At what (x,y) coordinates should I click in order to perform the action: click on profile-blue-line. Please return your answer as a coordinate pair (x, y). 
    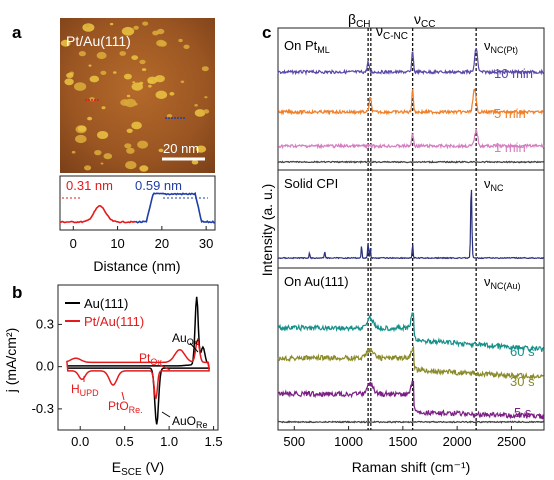
    Looking at the image, I should click on (175, 207).